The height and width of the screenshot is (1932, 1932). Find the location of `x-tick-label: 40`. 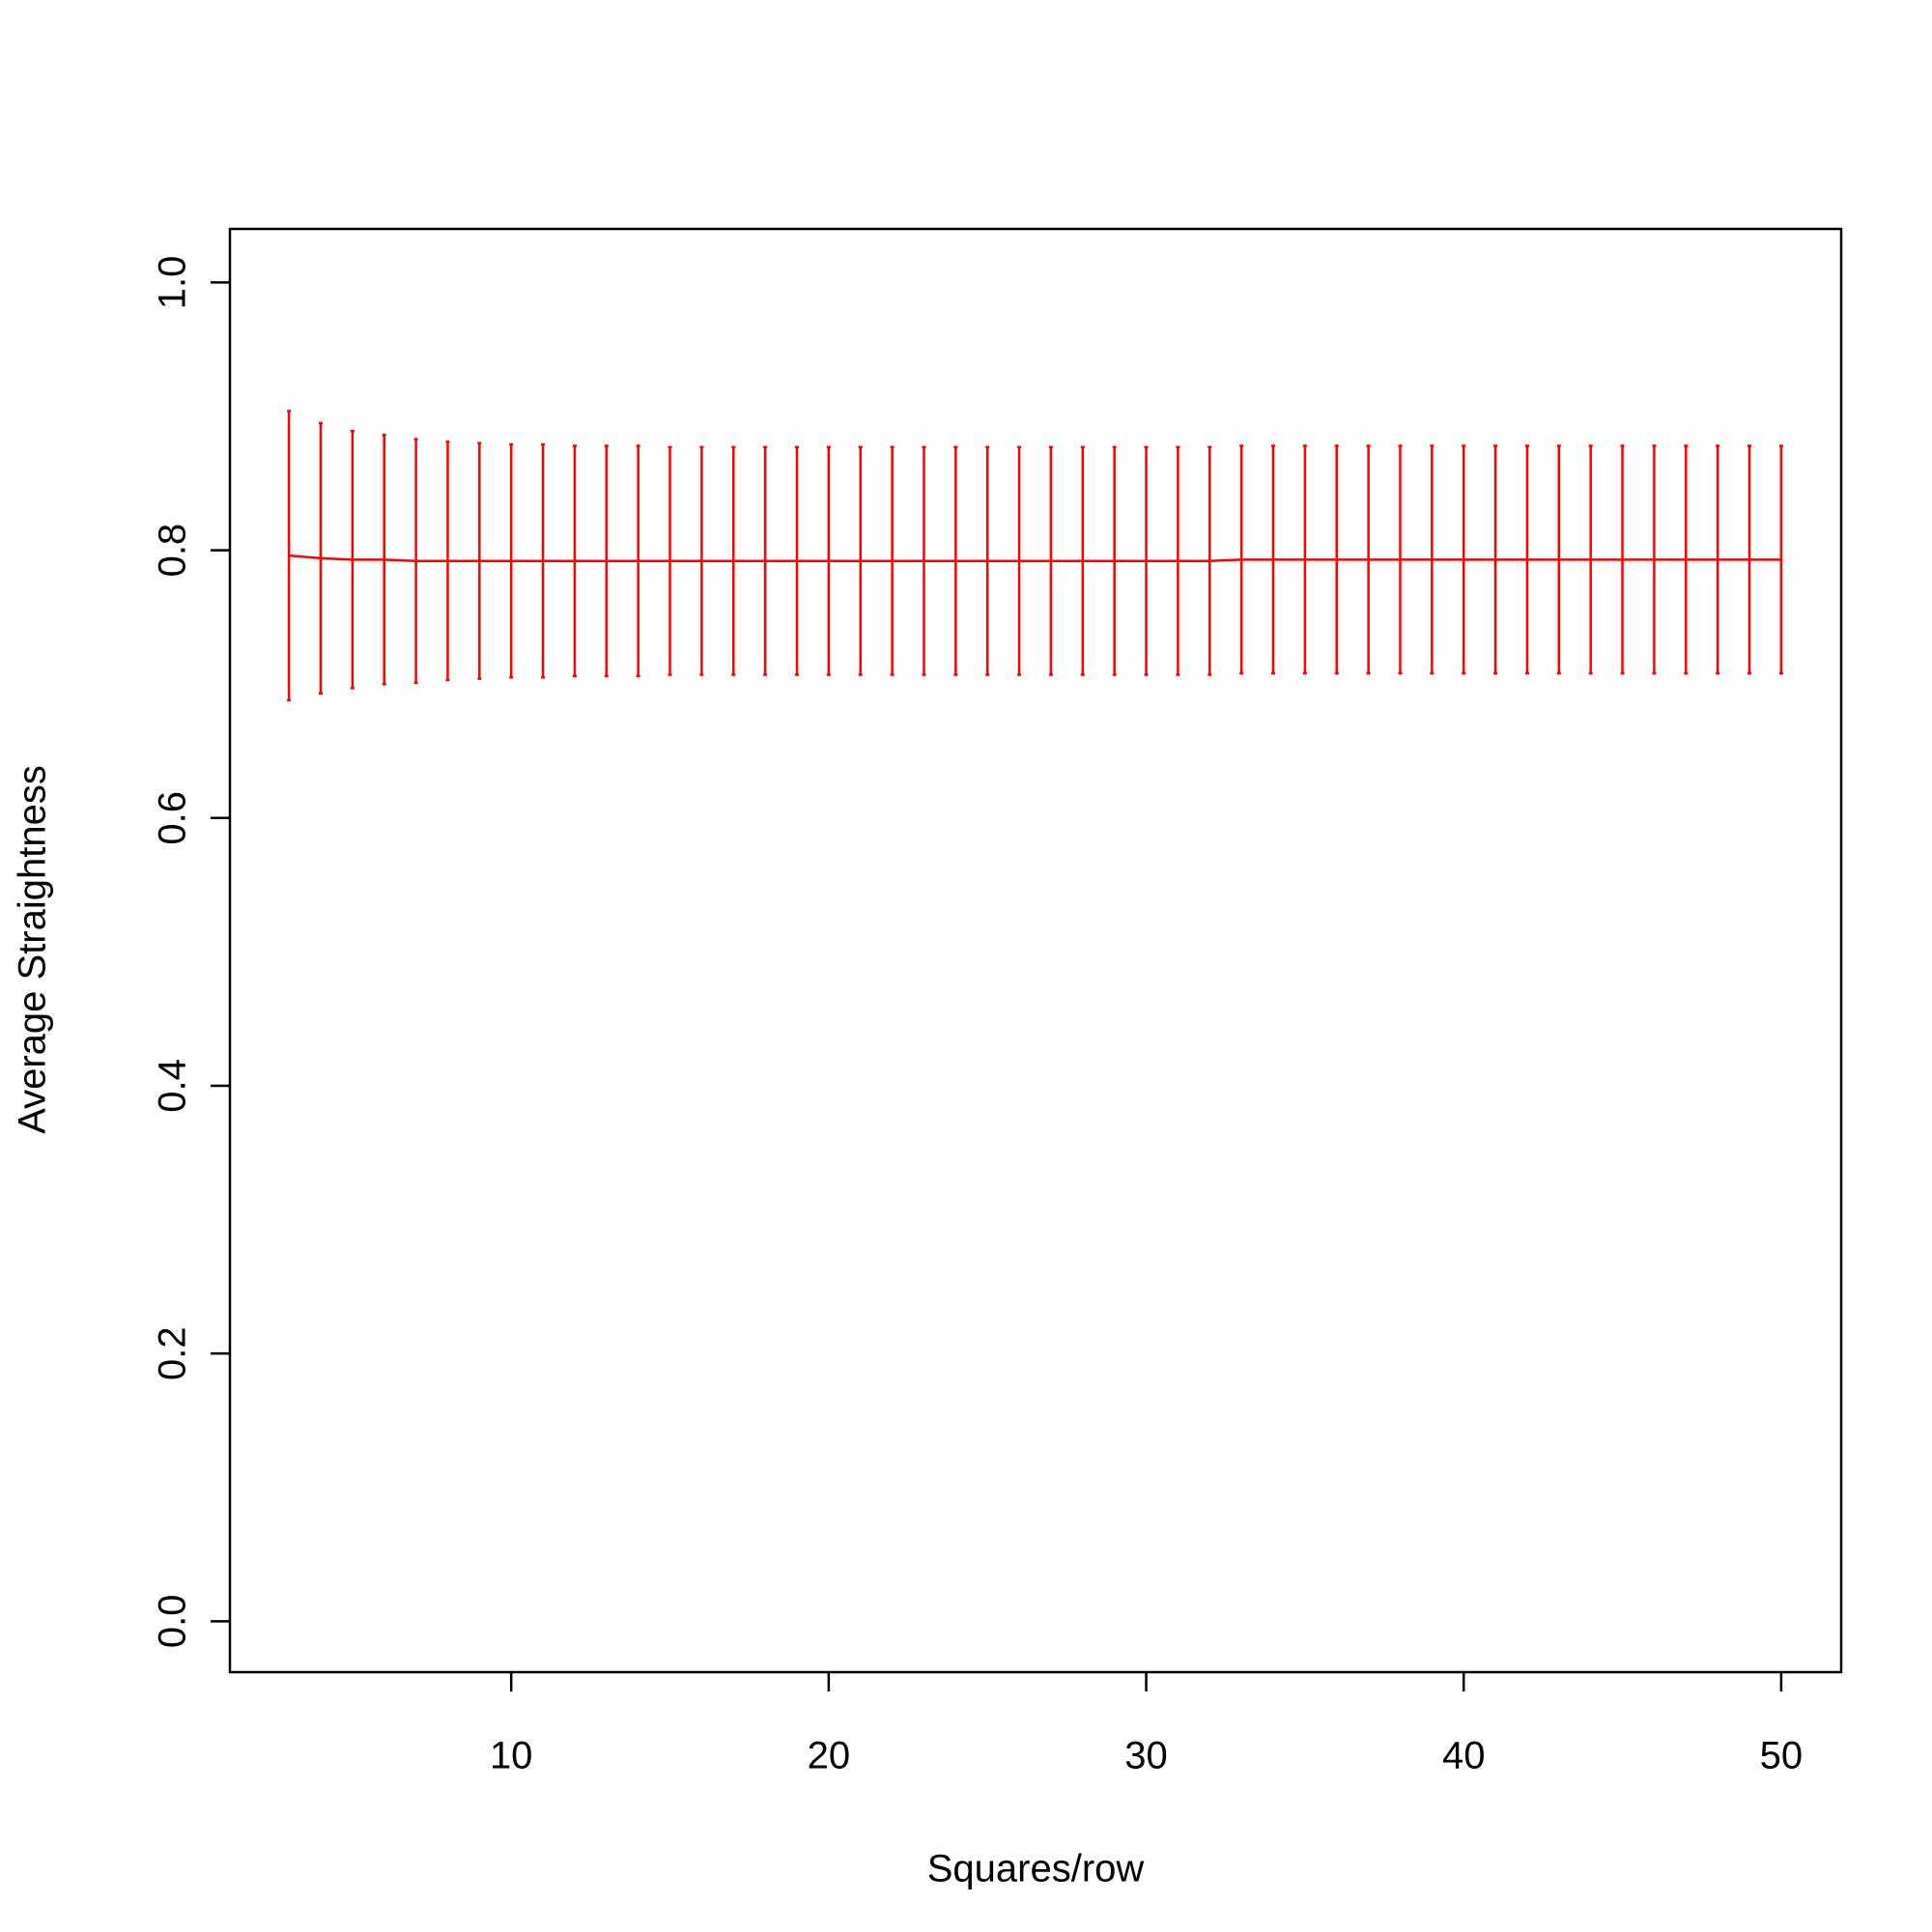

x-tick-label: 40 is located at coordinates (1464, 1756).